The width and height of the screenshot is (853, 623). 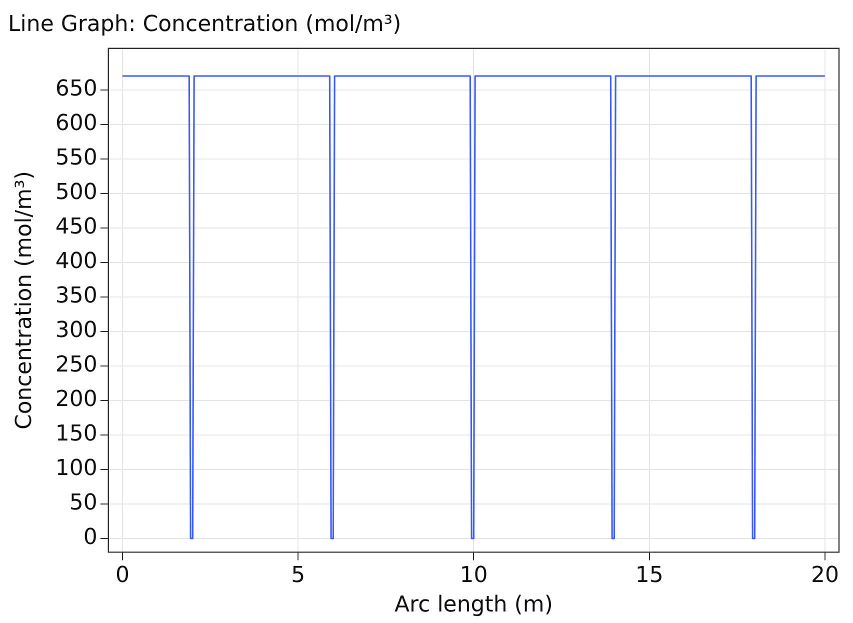 I want to click on y-tick-label: 550, so click(x=76, y=158).